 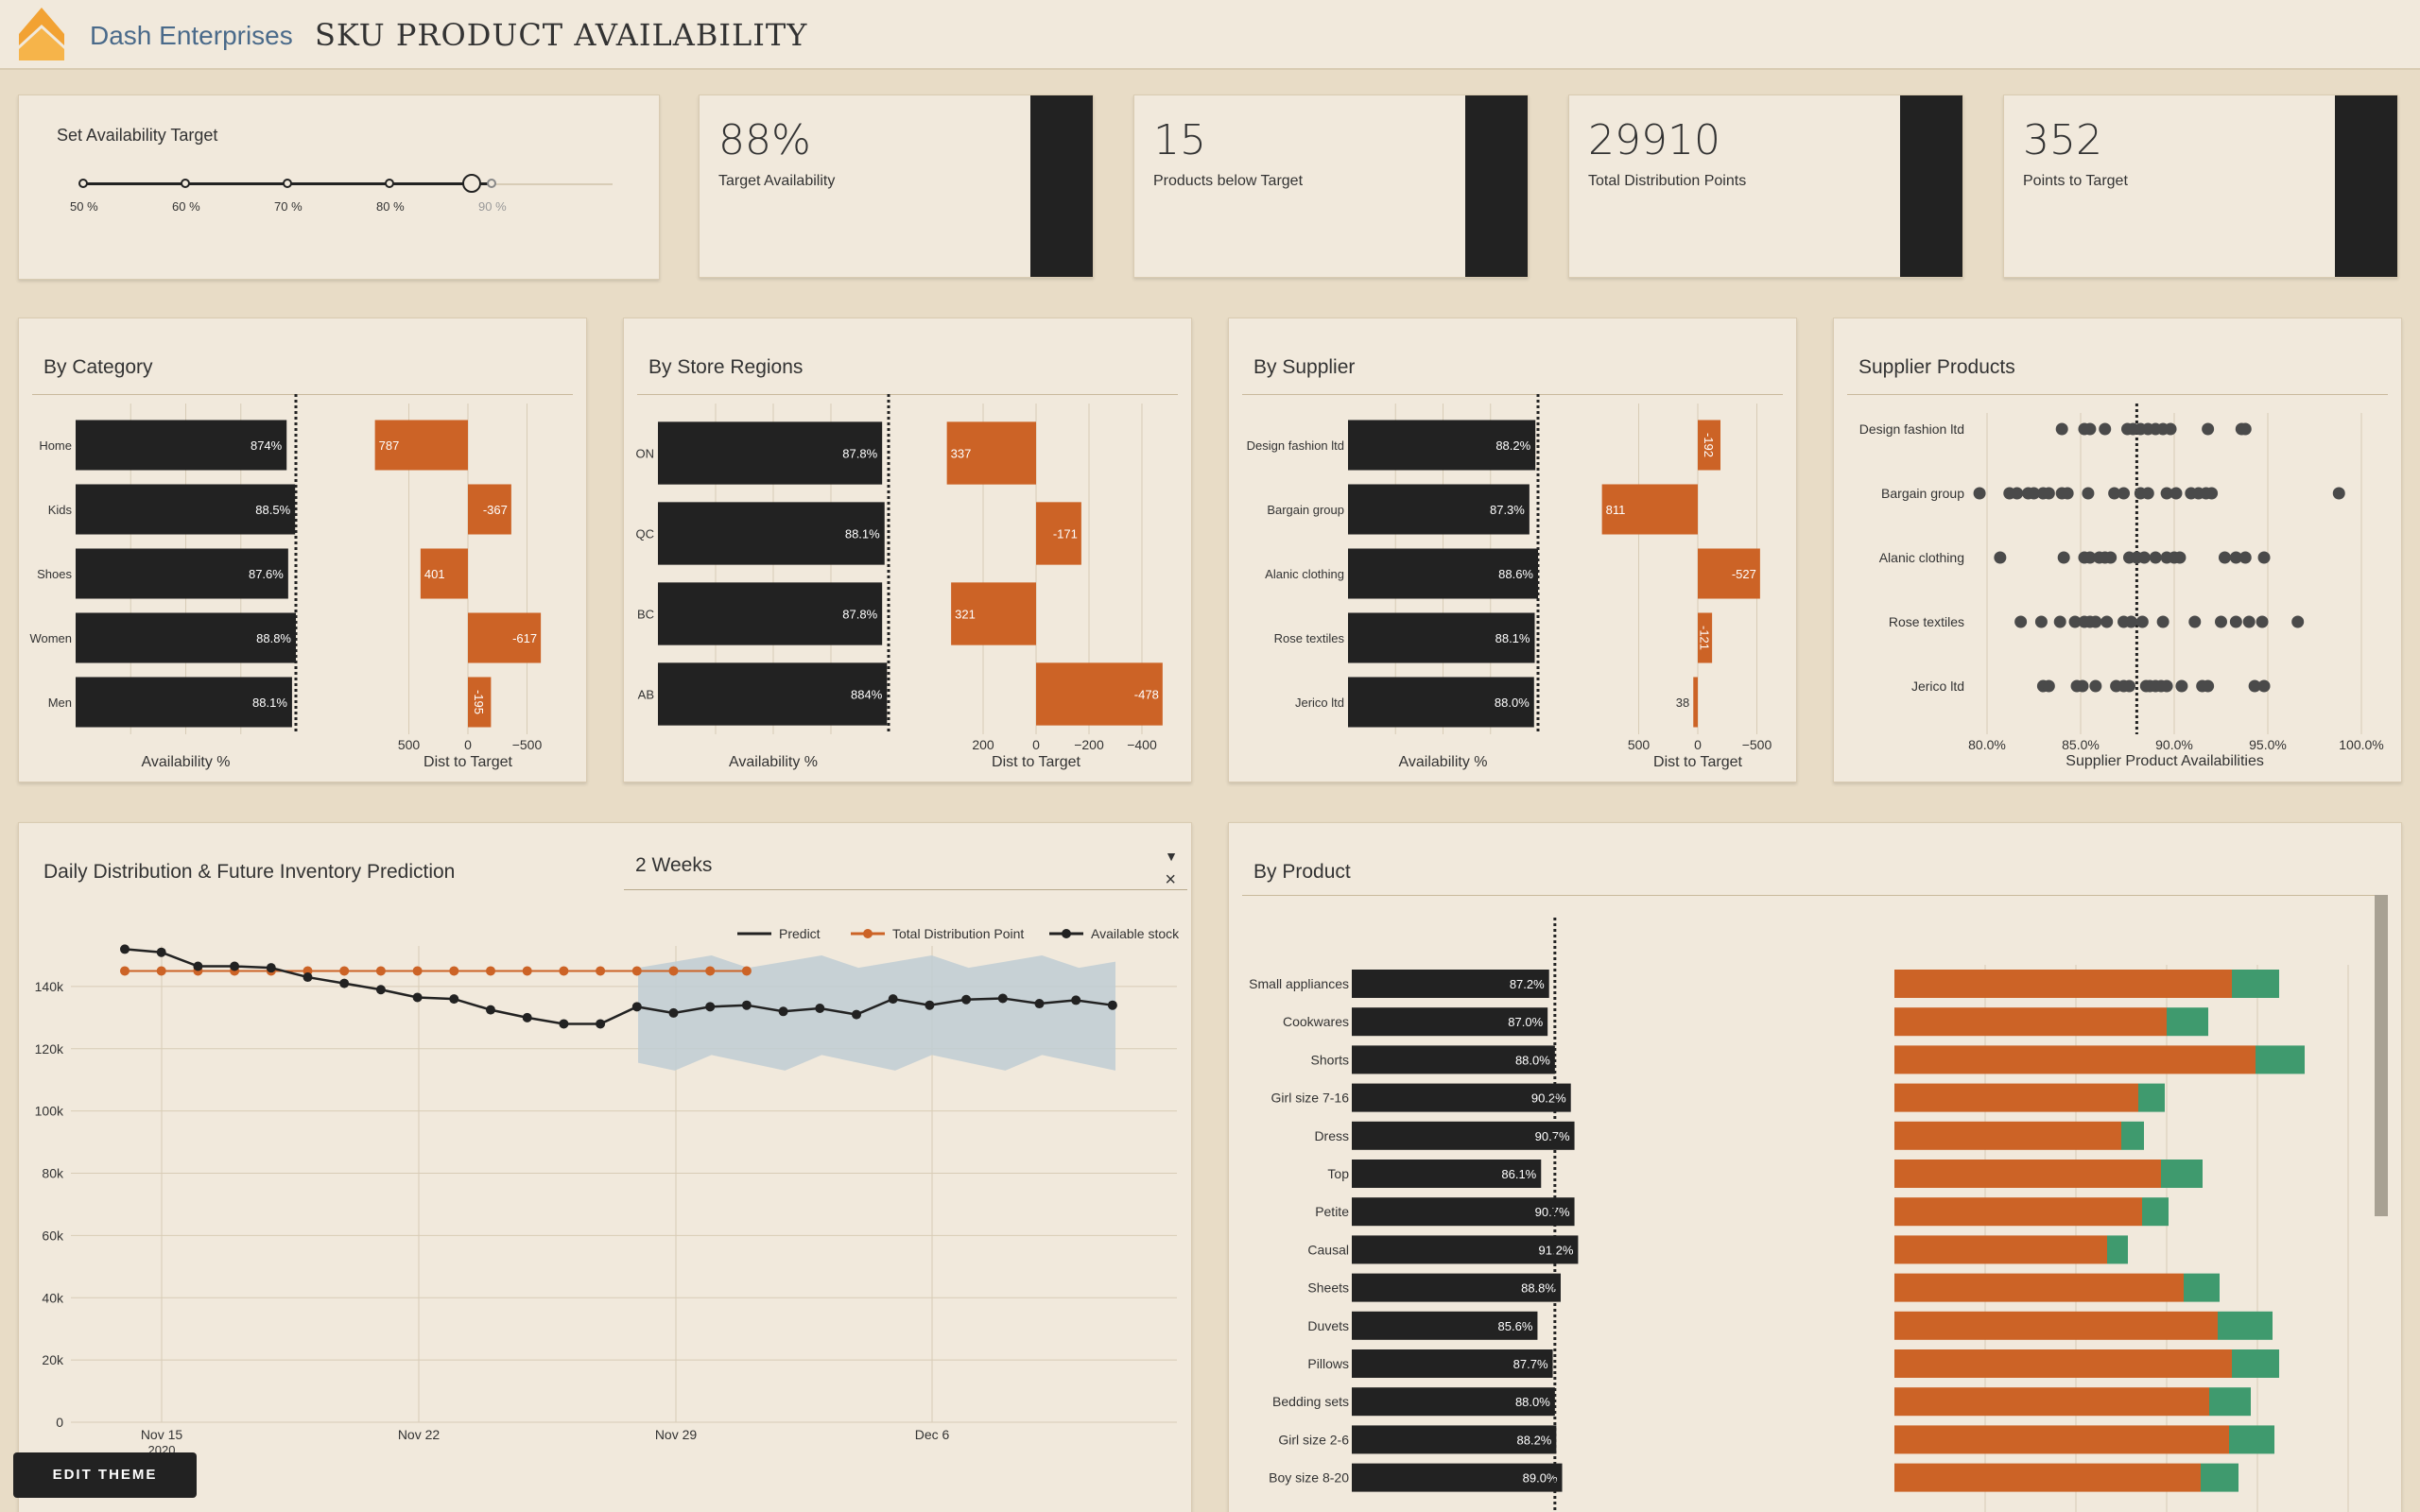 I want to click on slider-handle, so click(x=471, y=183).